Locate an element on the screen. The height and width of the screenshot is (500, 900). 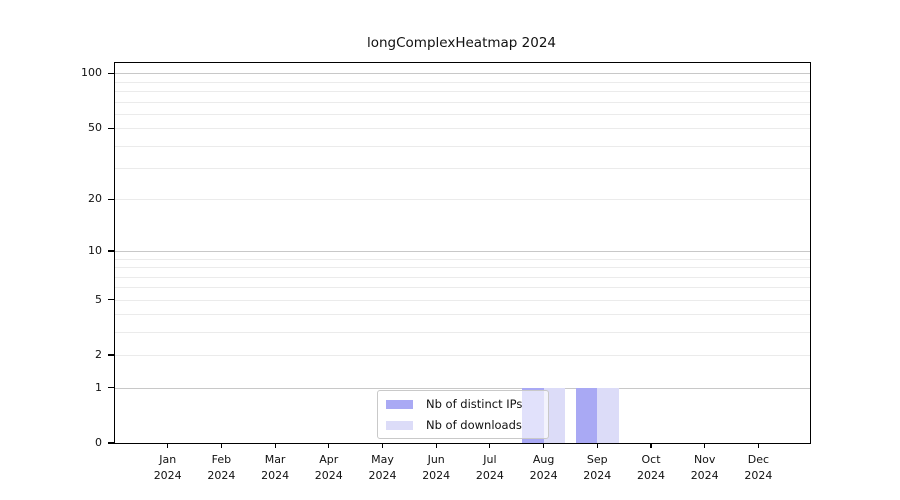
x-tick-month: Sep is located at coordinates (597, 459).